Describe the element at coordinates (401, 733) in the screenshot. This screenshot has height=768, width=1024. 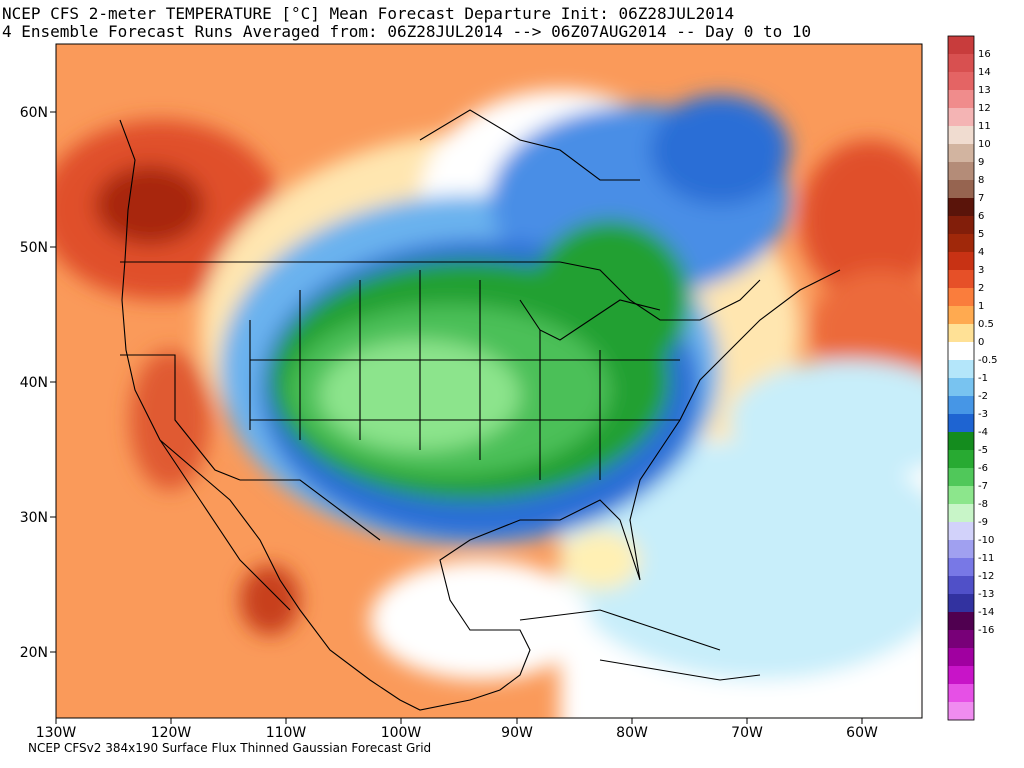
I see `lon-label: 100W` at that location.